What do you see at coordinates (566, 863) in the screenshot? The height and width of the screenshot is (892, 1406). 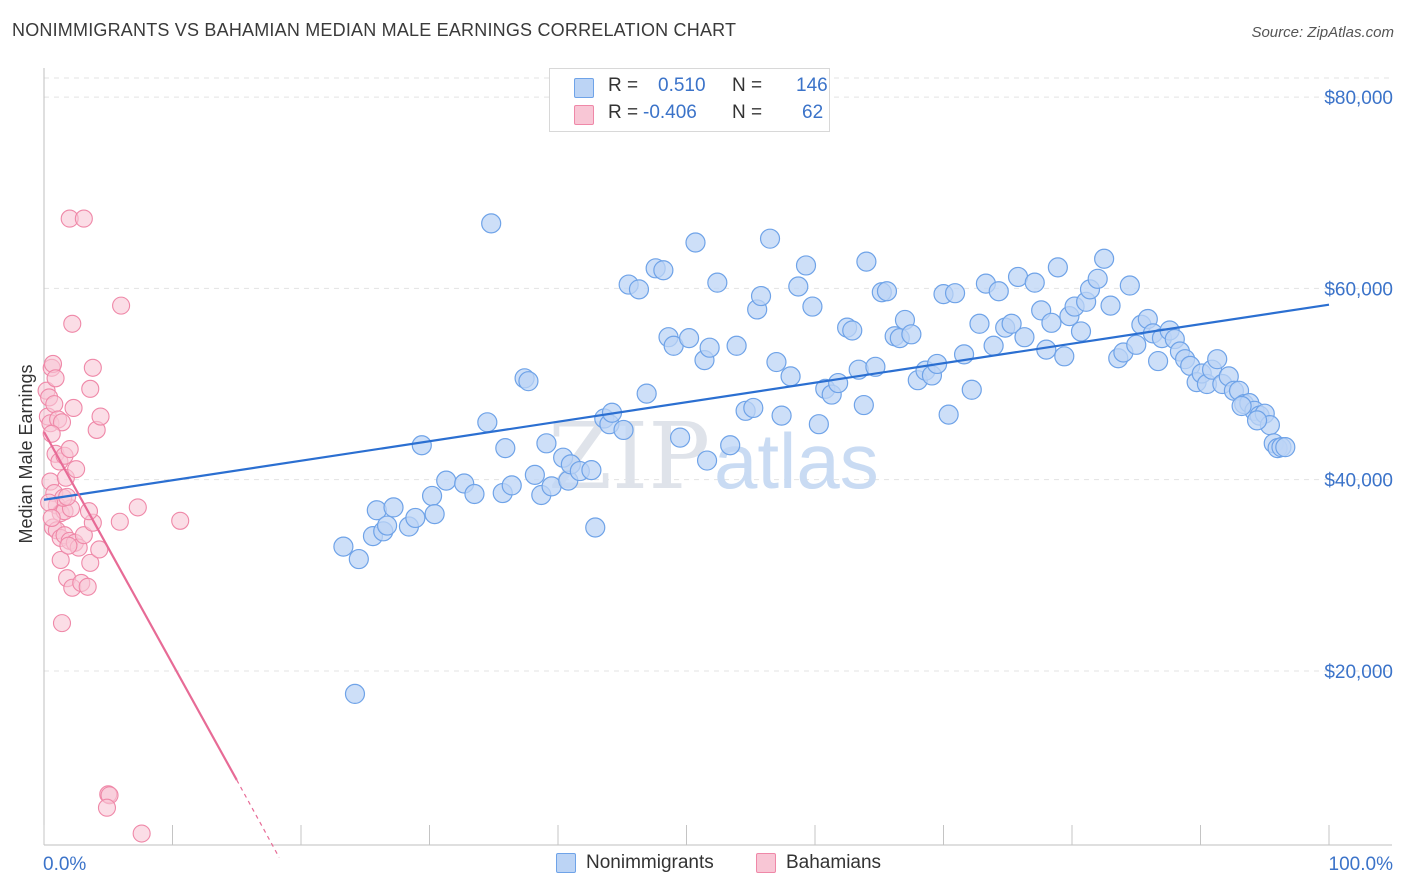 I see `bottom-legend-swatch-blue` at bounding box center [566, 863].